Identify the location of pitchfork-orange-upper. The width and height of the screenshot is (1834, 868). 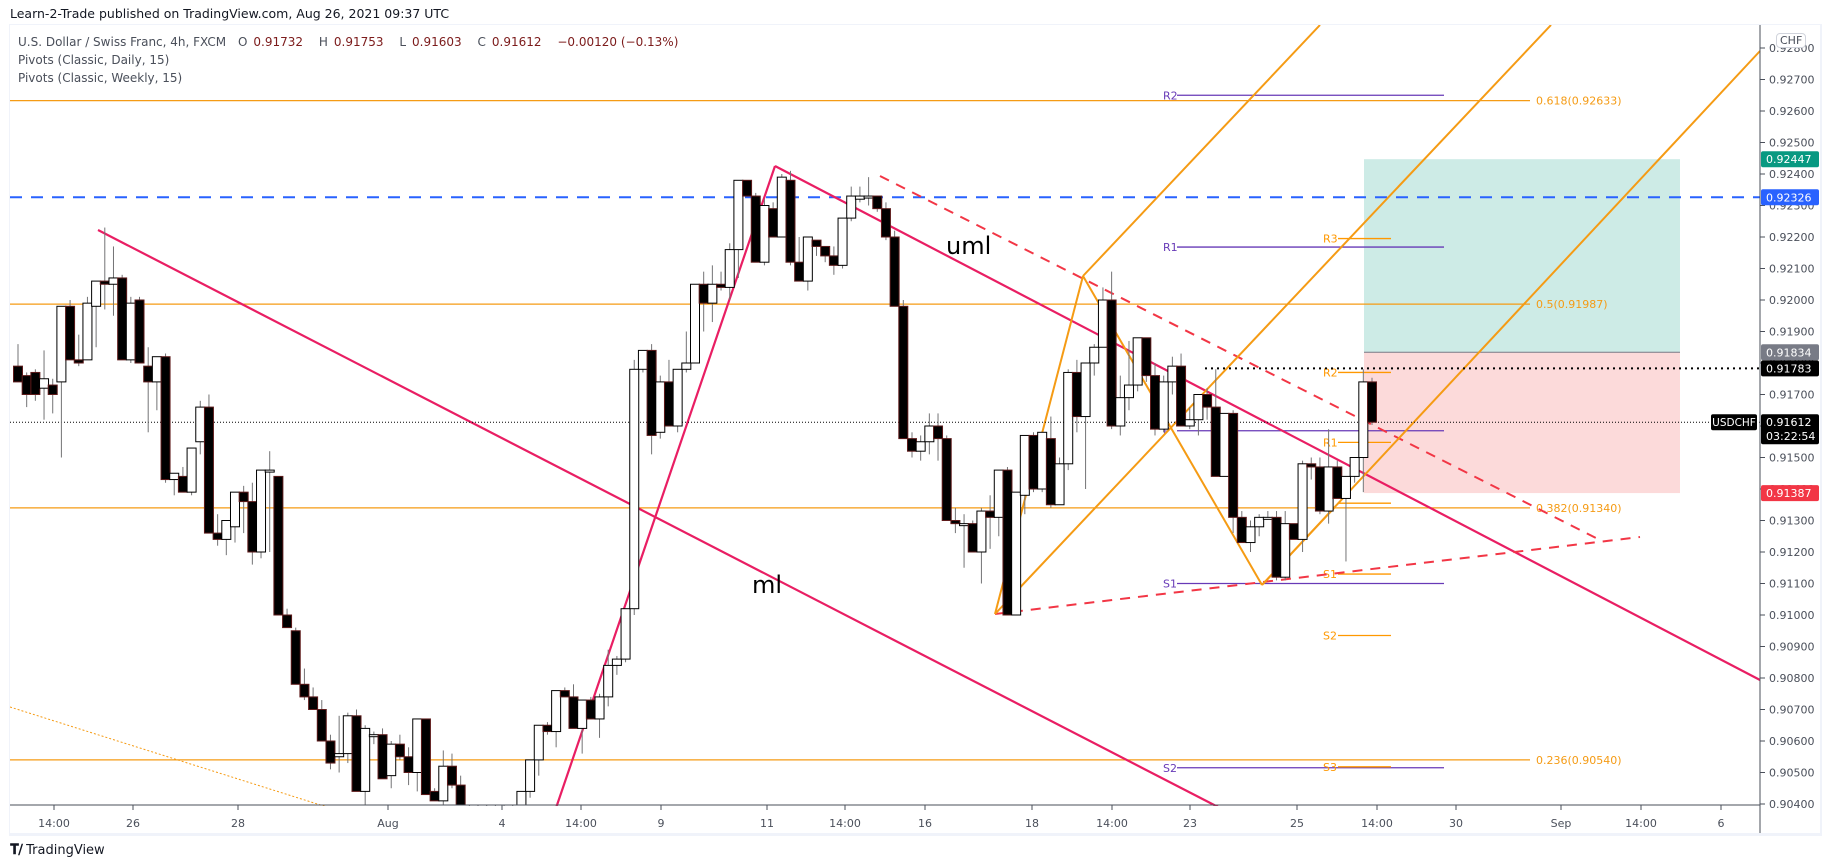
(1201, 151).